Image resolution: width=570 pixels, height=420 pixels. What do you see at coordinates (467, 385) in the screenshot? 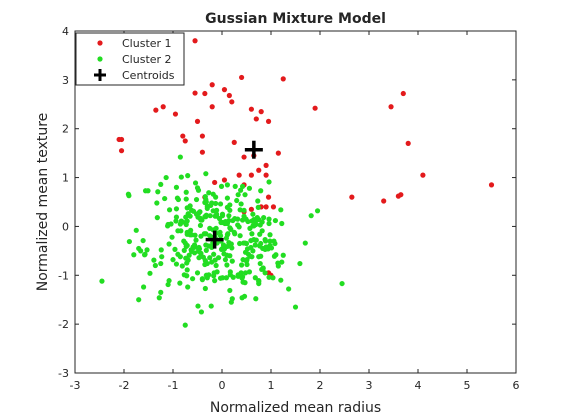
I see `x-tick-label: 5` at bounding box center [467, 385].